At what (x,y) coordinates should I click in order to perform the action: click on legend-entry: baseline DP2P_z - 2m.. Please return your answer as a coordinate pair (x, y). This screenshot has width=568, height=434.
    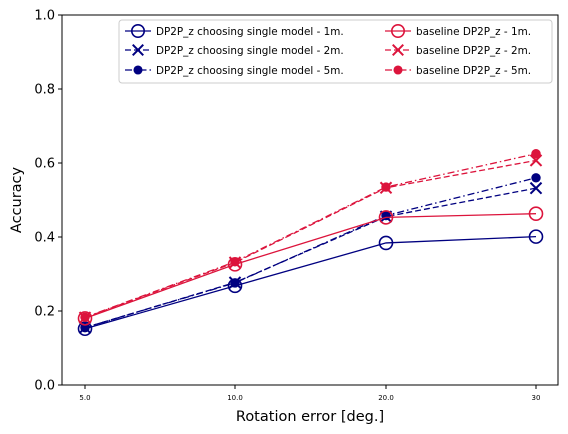
    Looking at the image, I should click on (458, 50).